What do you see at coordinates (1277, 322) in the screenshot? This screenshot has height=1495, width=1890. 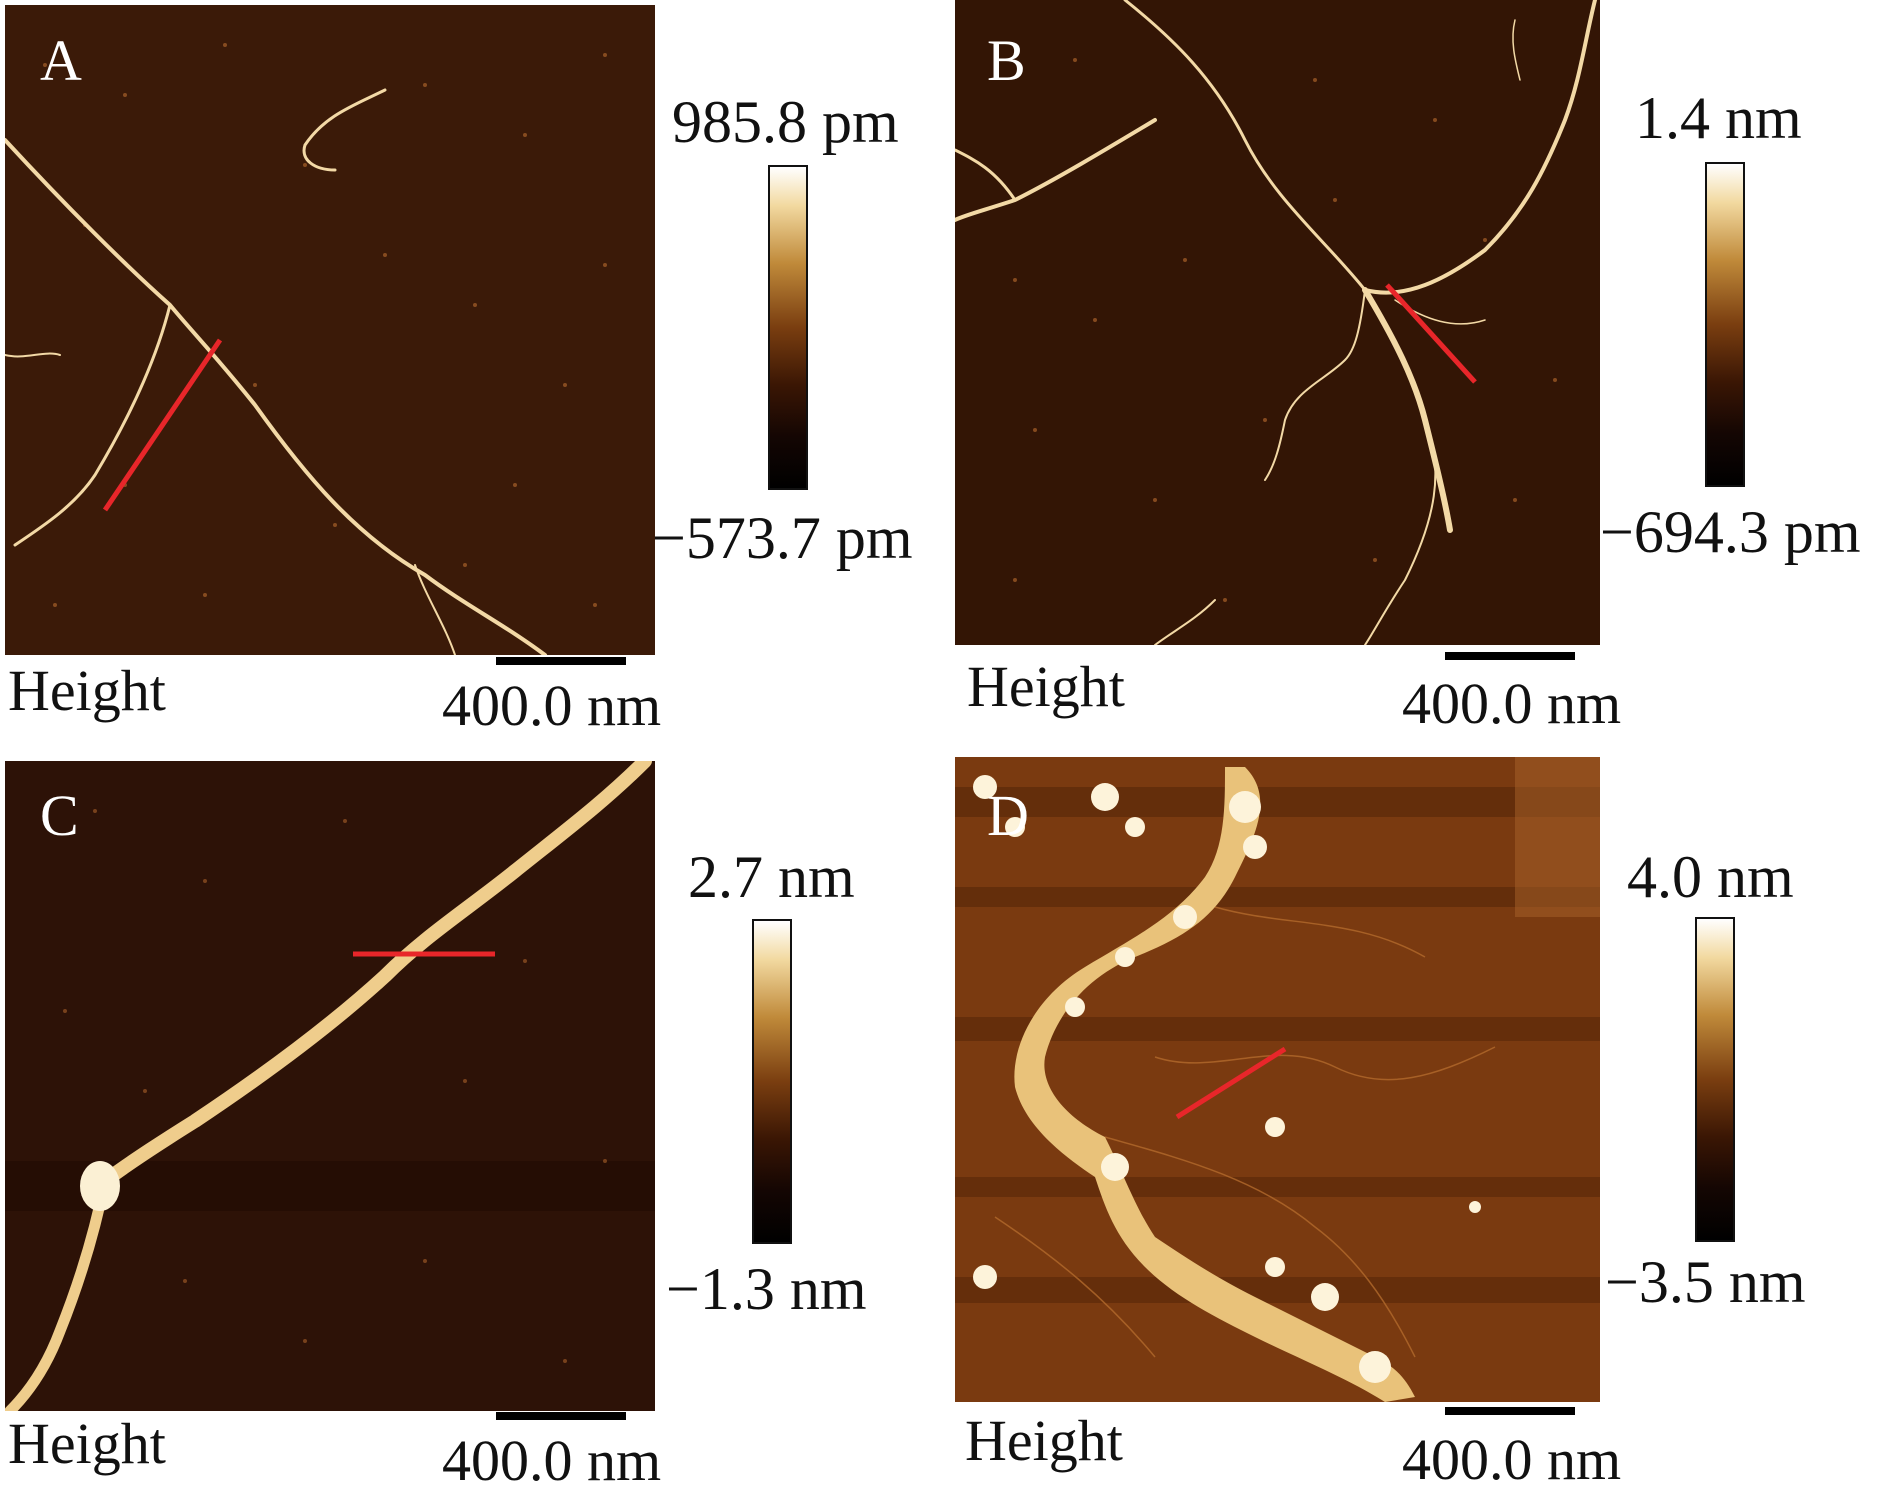 I see `afm-image-b` at bounding box center [1277, 322].